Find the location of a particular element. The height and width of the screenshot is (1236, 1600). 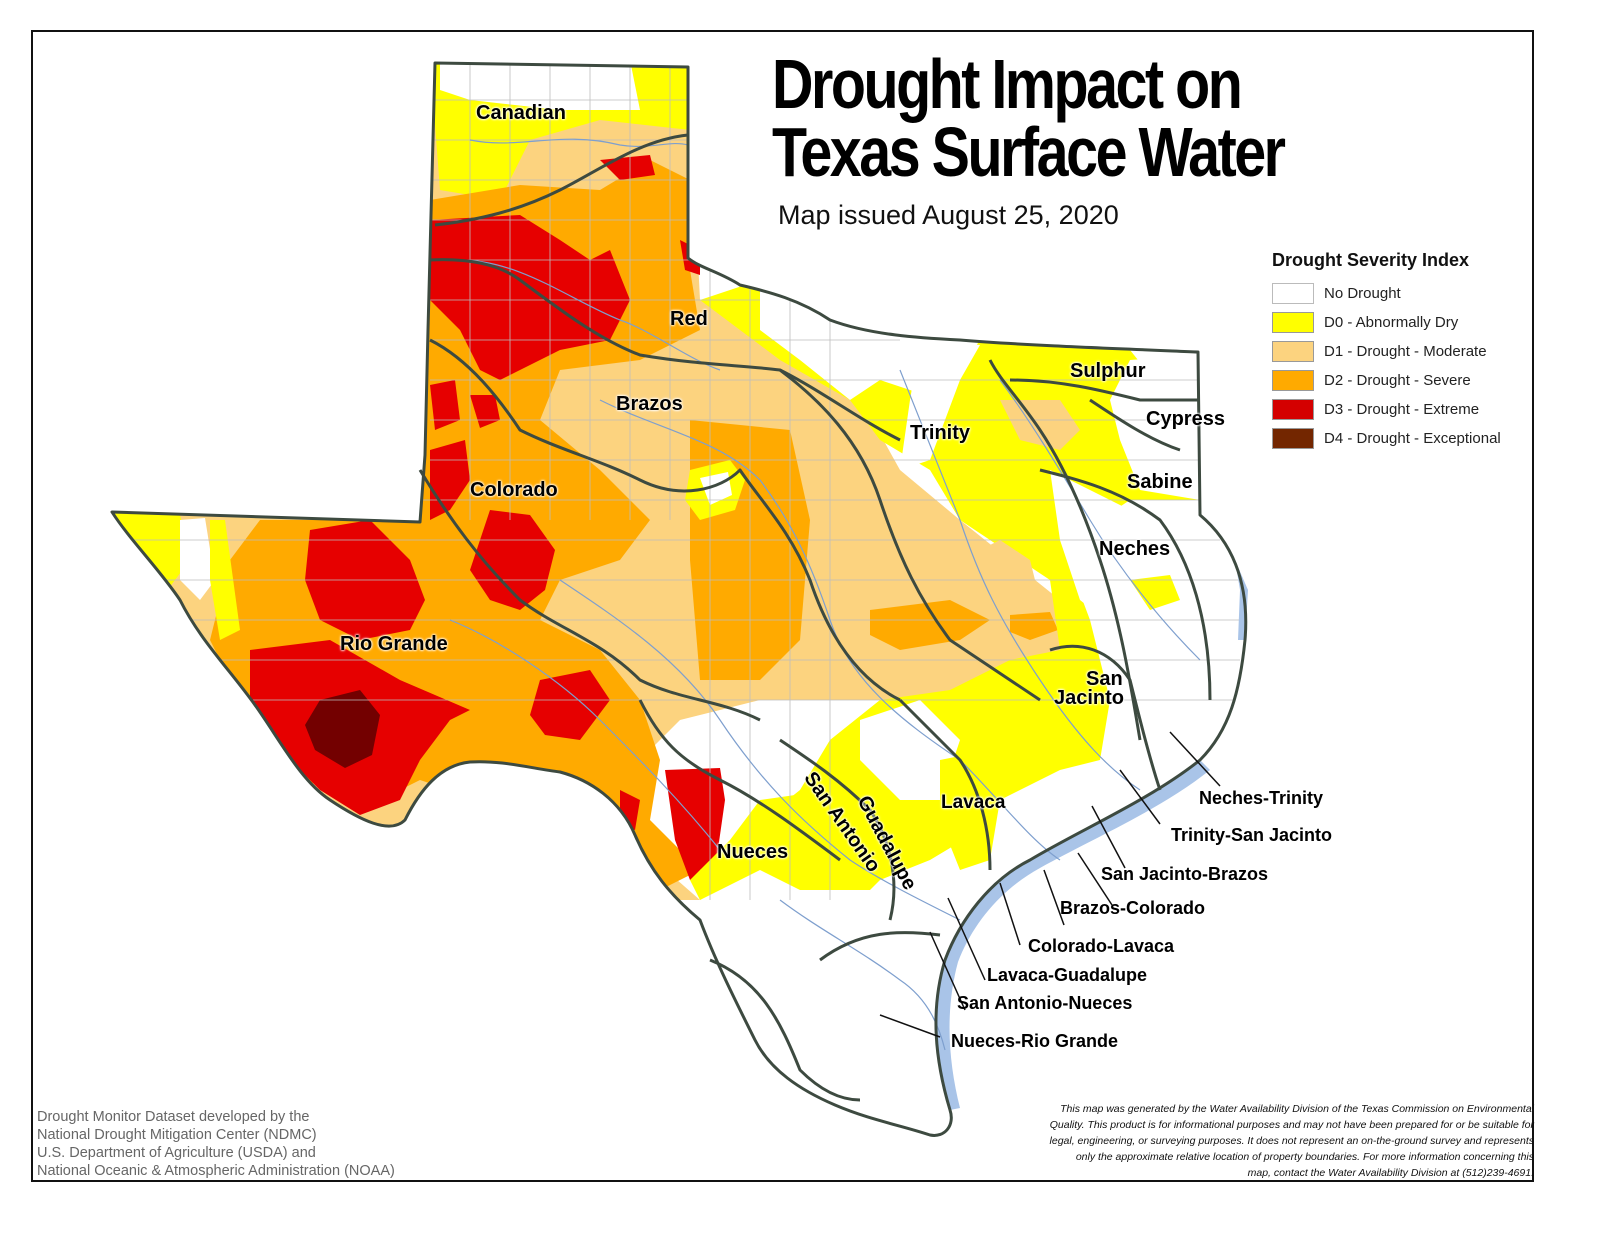

map-title: Drought Impact on Texas Surface Water is located at coordinates (1029, 118).